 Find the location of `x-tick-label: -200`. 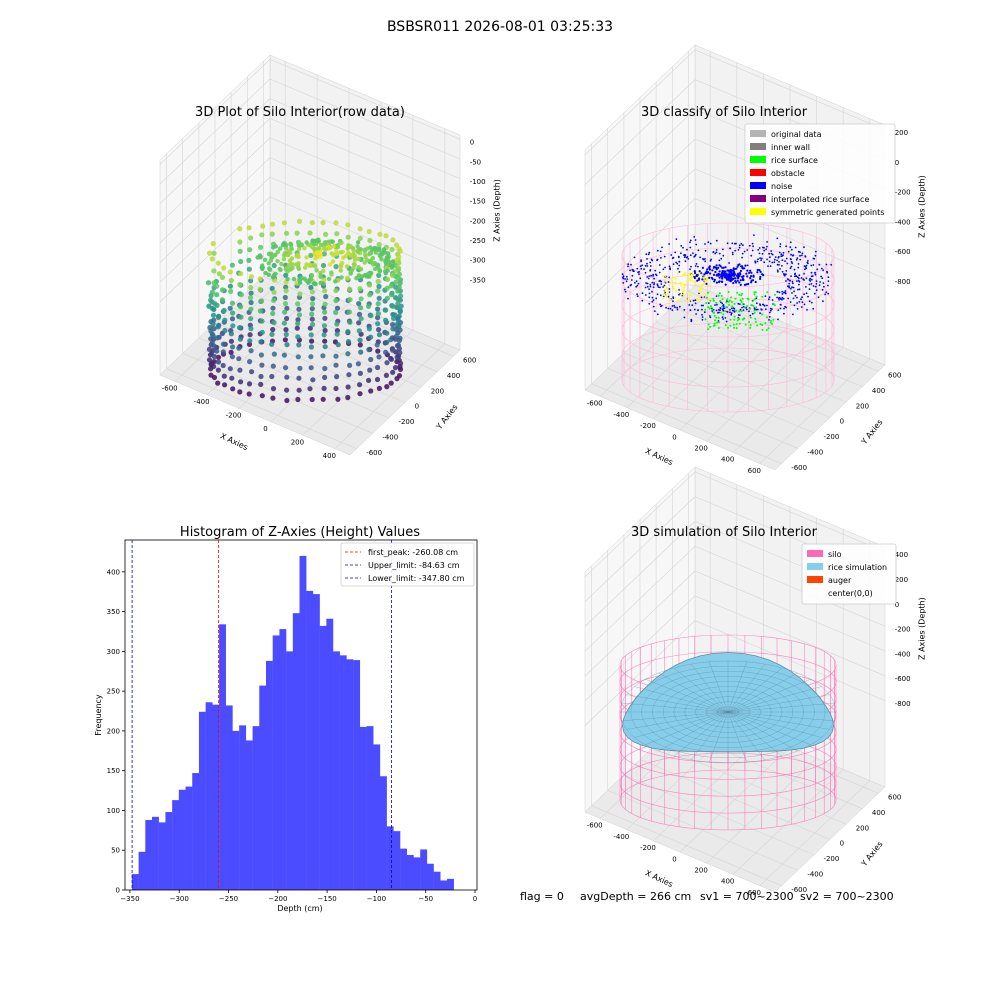

x-tick-label: -200 is located at coordinates (234, 416).